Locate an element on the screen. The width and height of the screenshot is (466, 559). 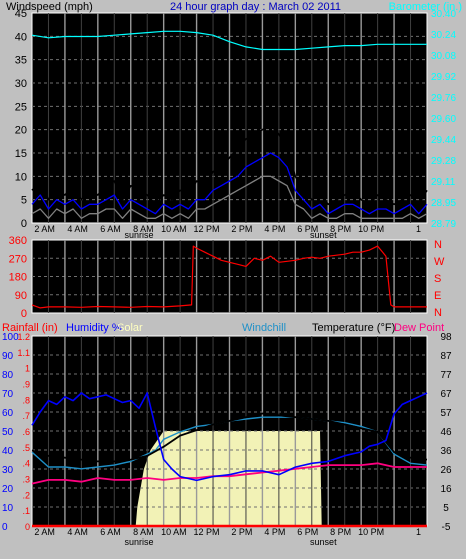
temperature-tick-label: 26 is located at coordinates (446, 470).